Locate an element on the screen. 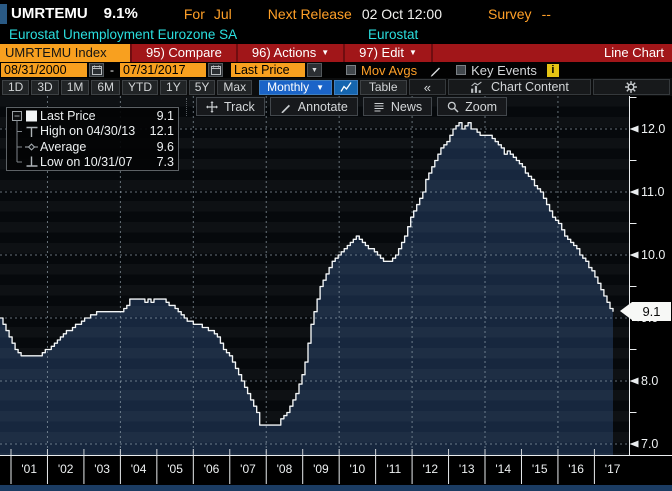  news-button: News is located at coordinates (397, 106).